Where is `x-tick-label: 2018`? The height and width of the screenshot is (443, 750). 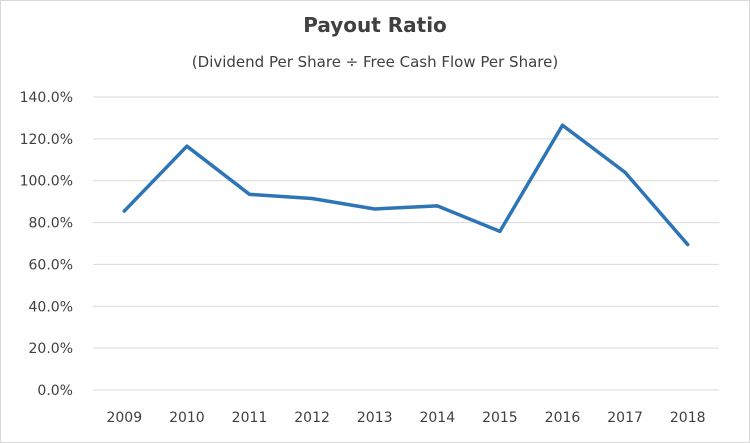 x-tick-label: 2018 is located at coordinates (688, 418).